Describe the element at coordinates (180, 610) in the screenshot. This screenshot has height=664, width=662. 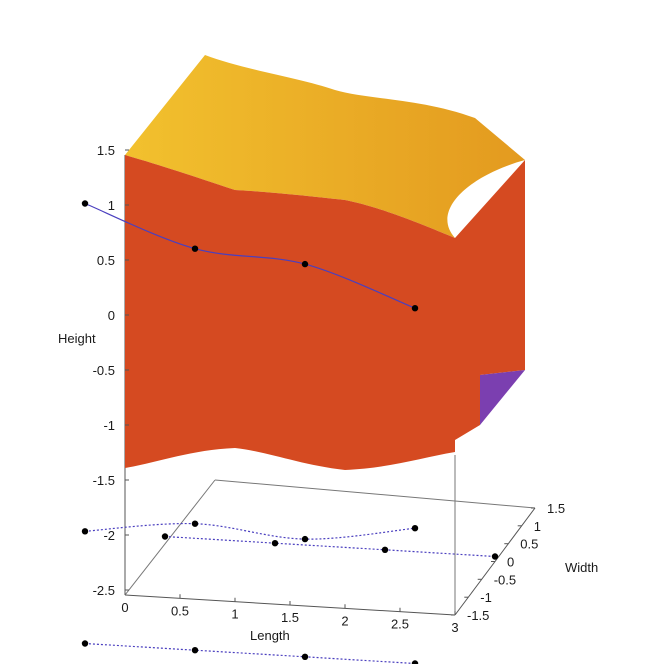
I see `x-tick-label: 0.5` at that location.